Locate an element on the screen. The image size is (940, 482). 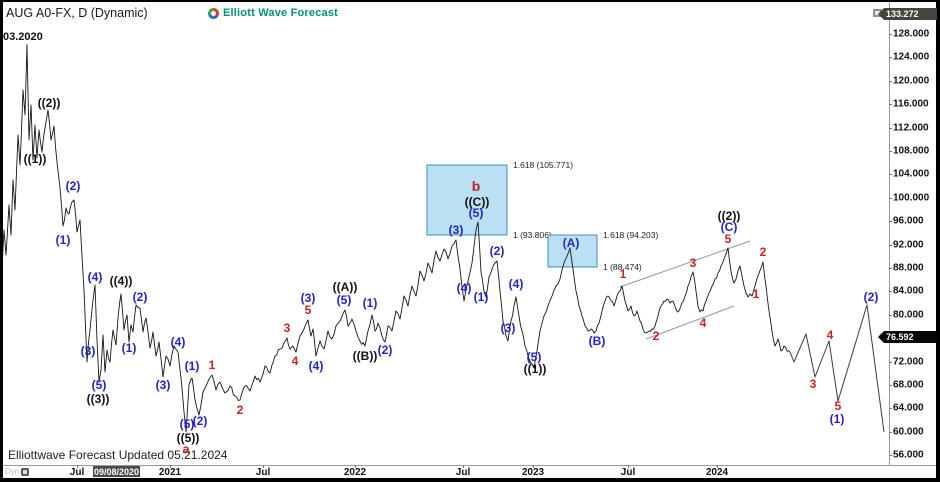
price-tick-label: 108.000 is located at coordinates (911, 151).